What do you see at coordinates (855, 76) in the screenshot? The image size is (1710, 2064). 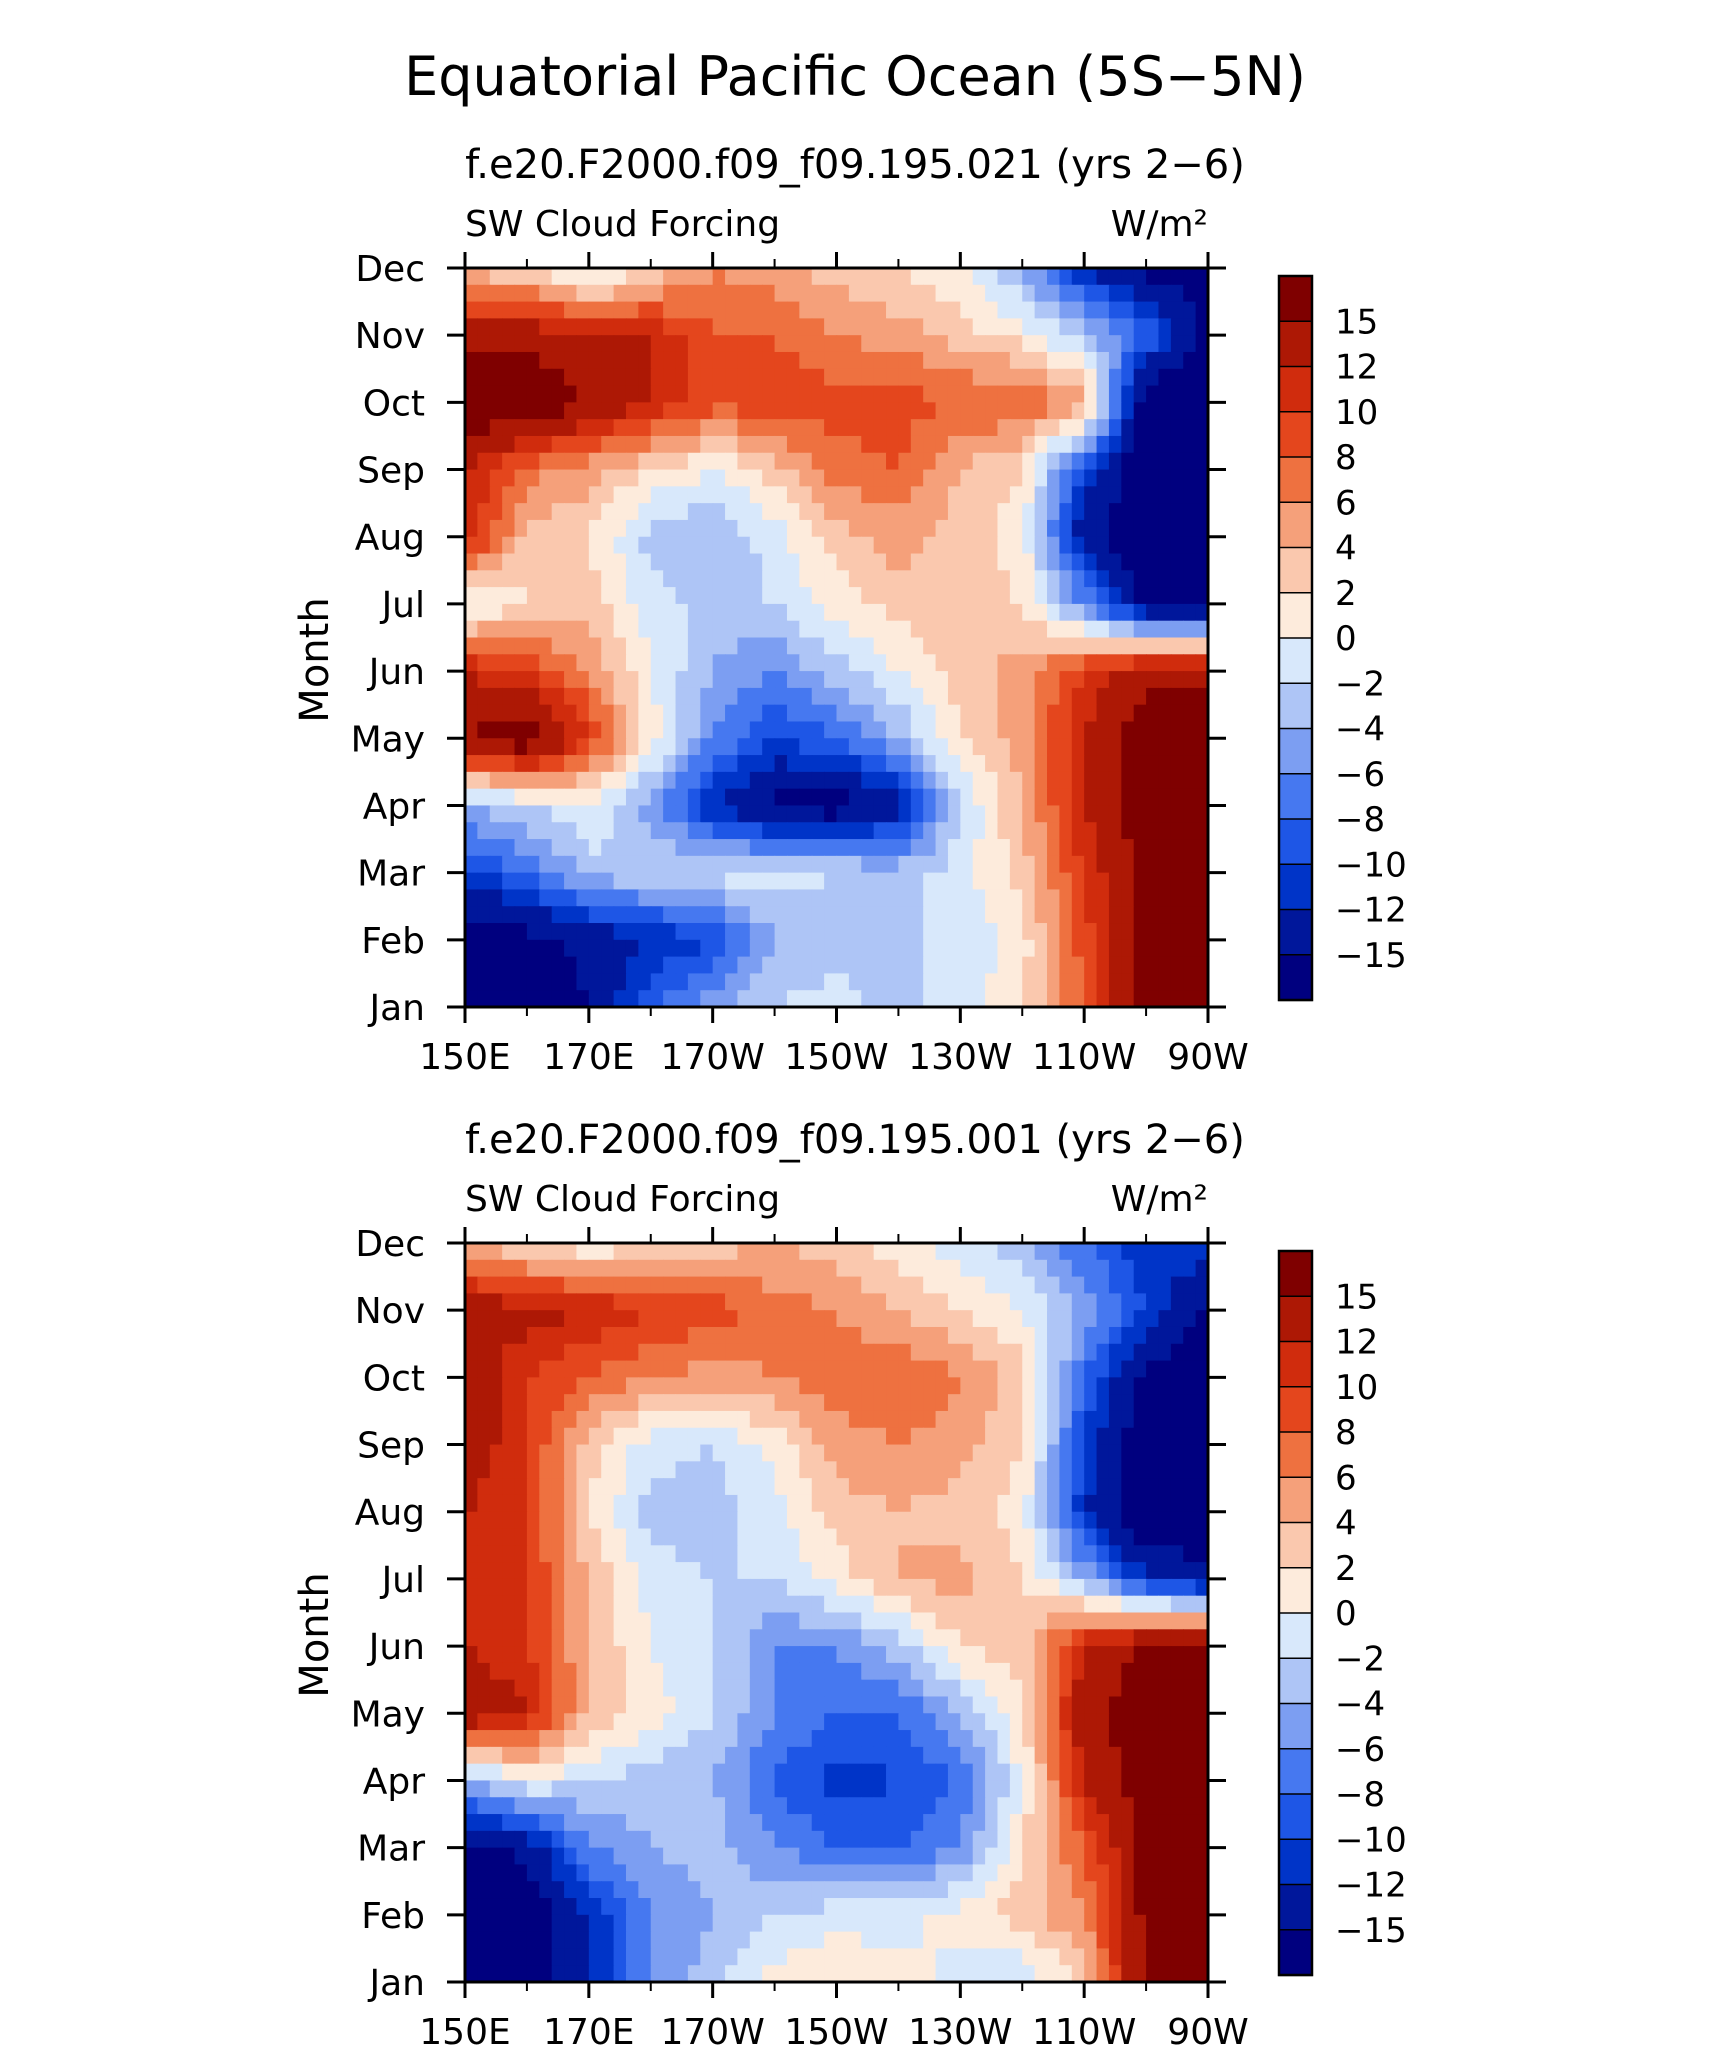 I see `figure-title: Equatorial Pacific Ocean (5S−5N)` at bounding box center [855, 76].